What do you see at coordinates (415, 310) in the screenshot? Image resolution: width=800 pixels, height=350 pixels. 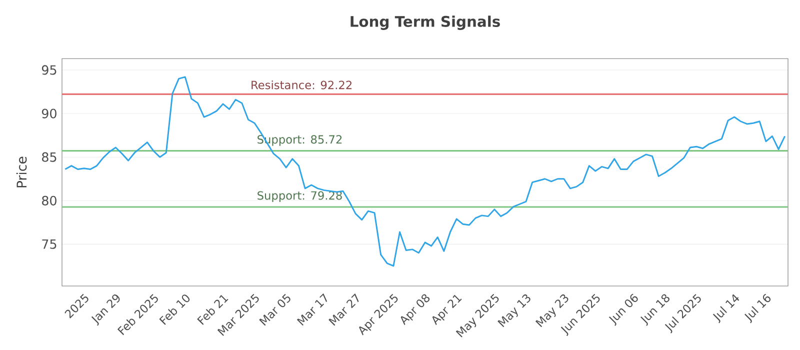 I see `x-tick-label: Apr 08` at bounding box center [415, 310].